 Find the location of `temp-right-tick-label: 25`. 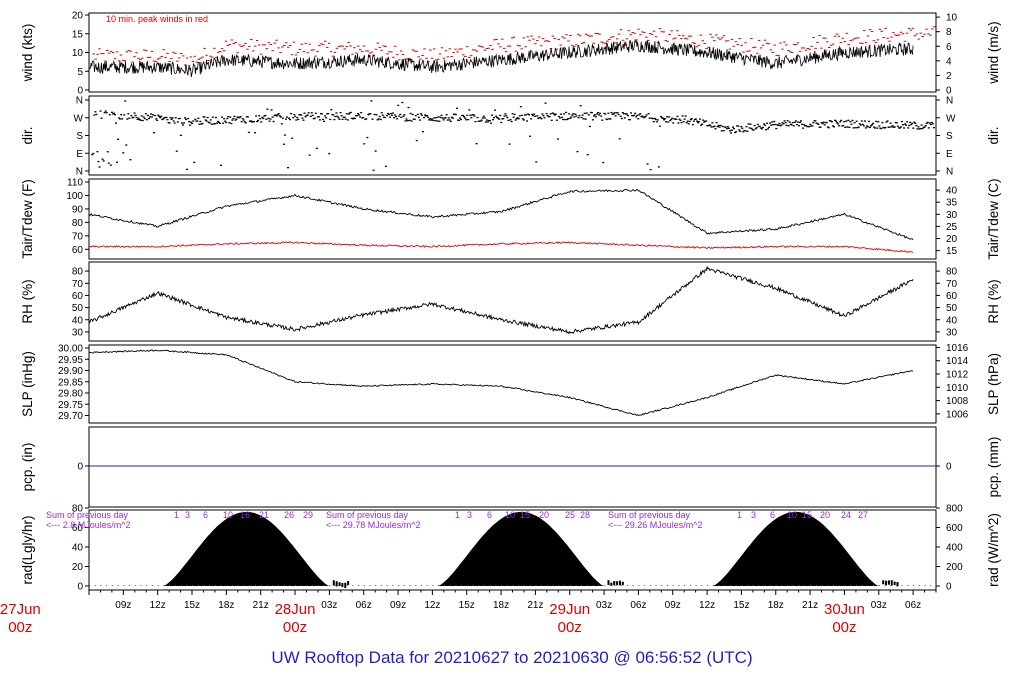

temp-right-tick-label: 25 is located at coordinates (952, 227).